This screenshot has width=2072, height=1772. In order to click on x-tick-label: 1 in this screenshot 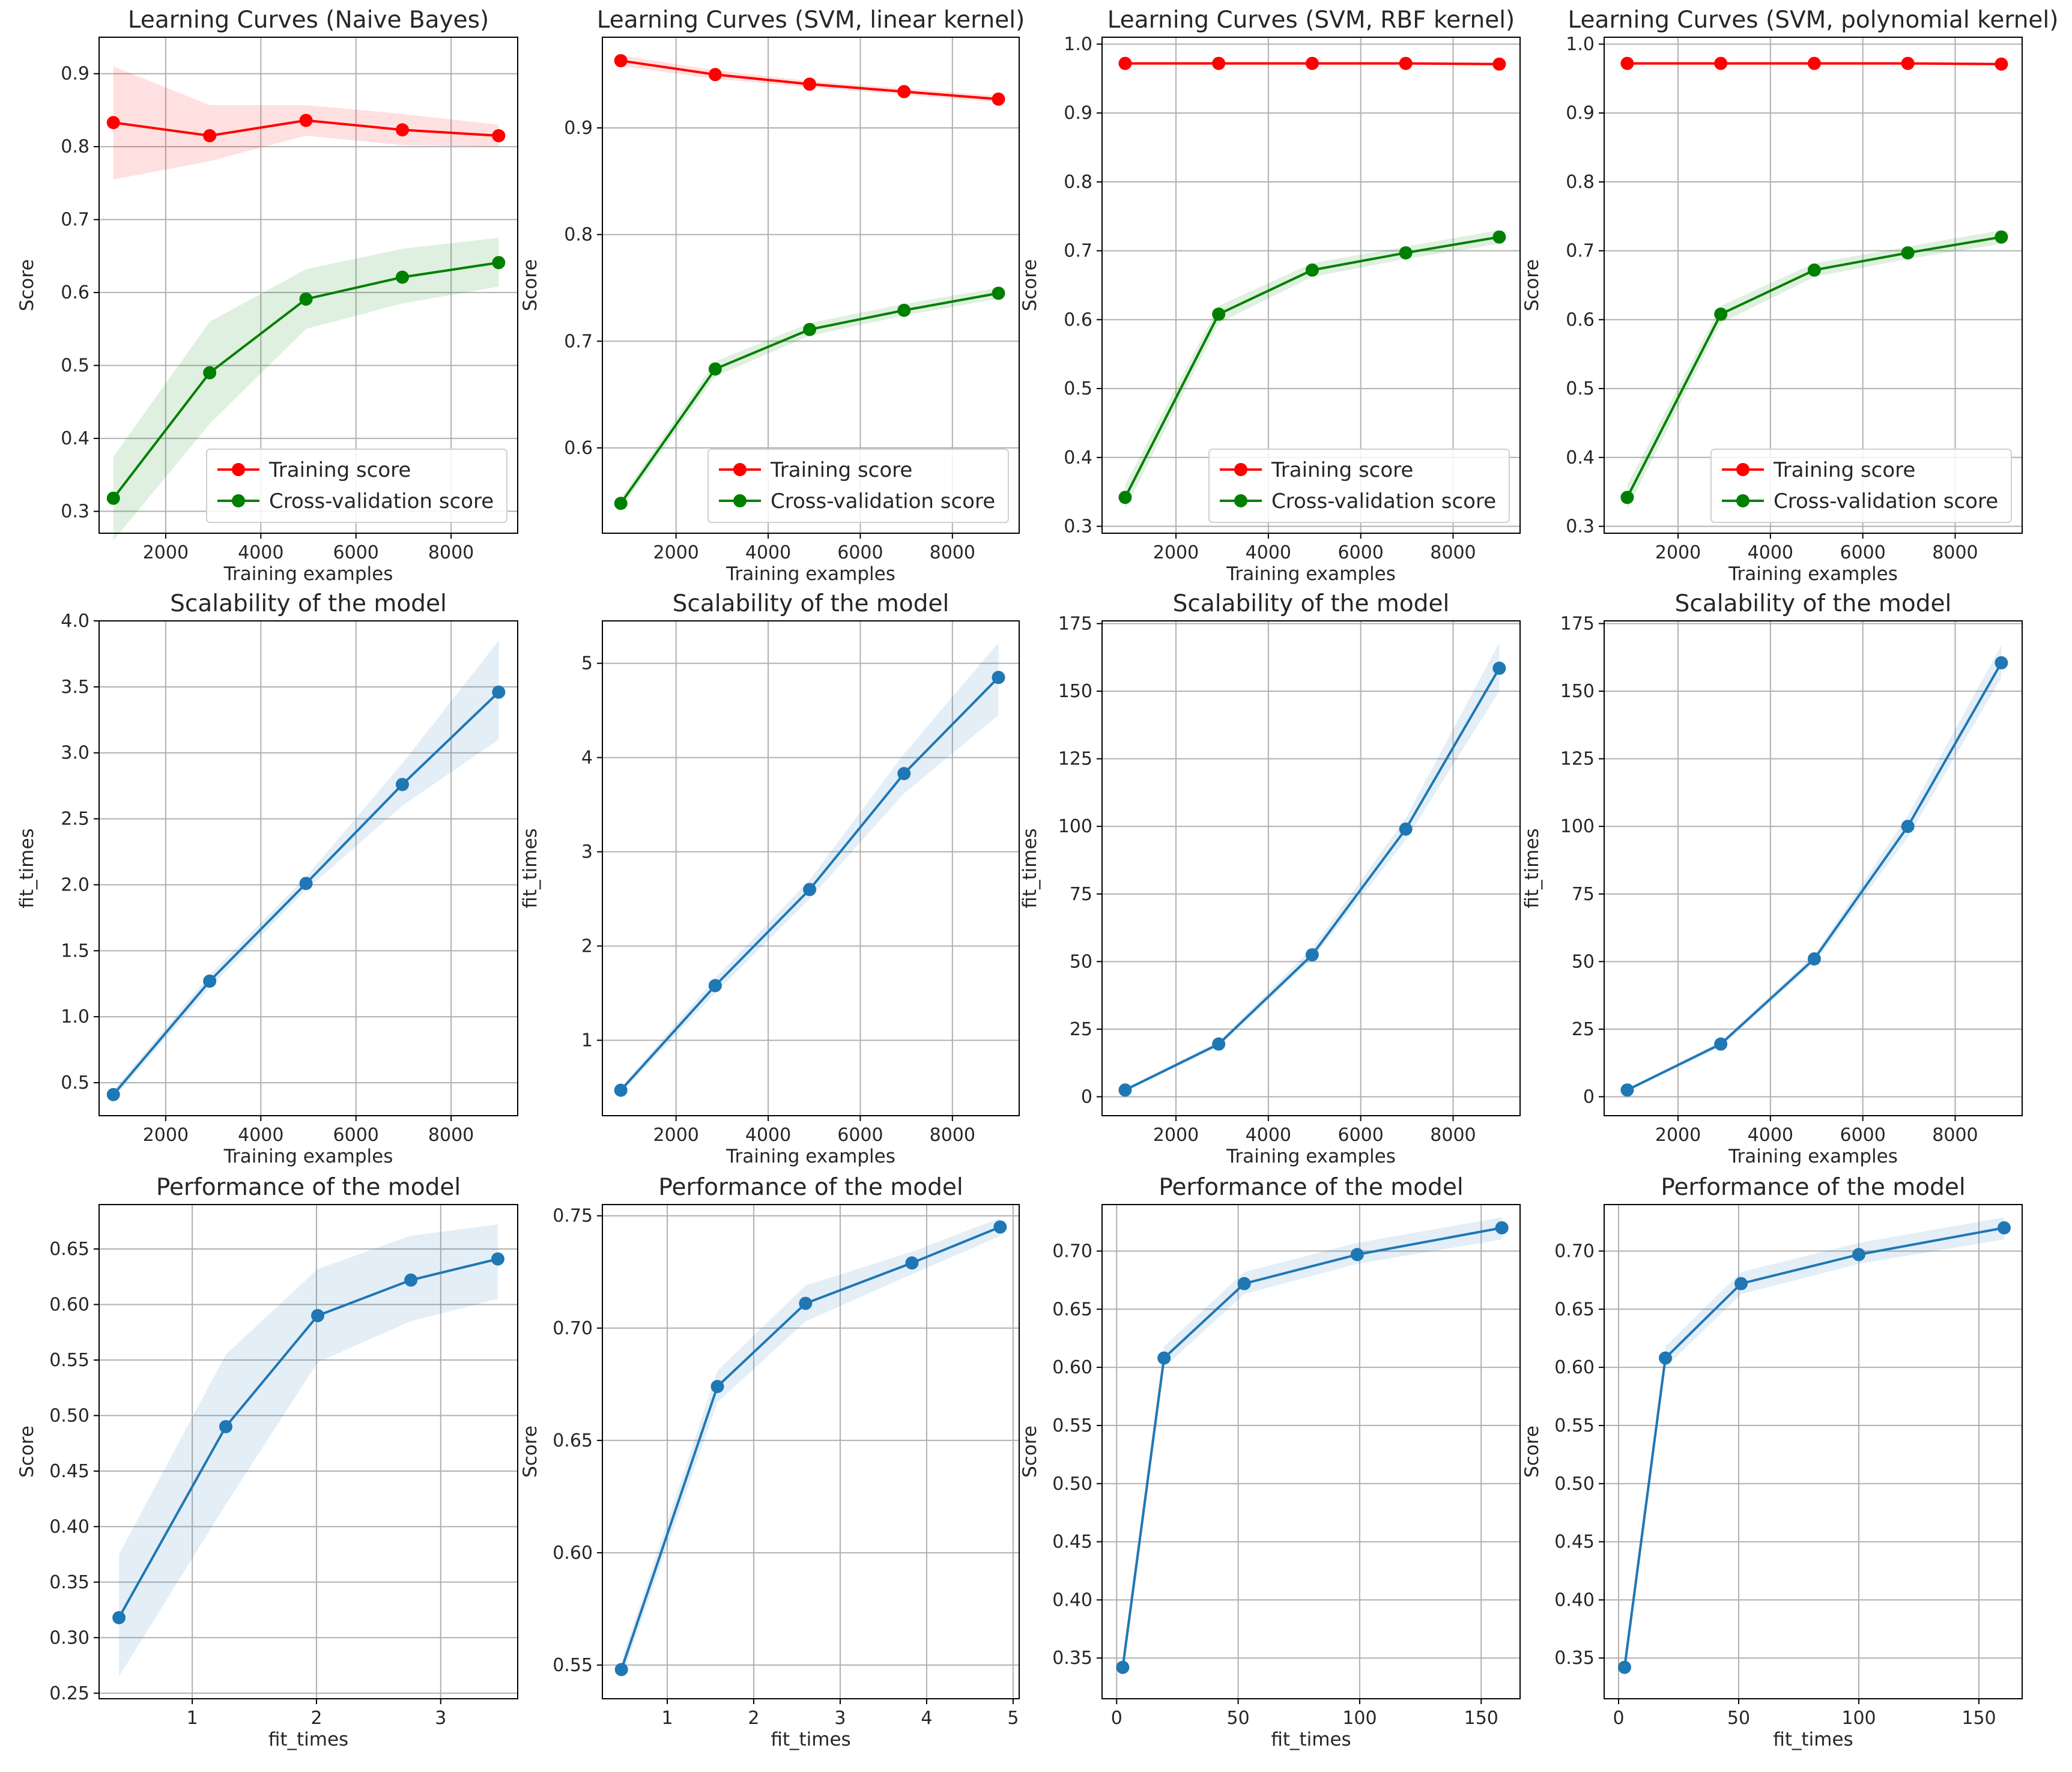, I will do `click(667, 1718)`.